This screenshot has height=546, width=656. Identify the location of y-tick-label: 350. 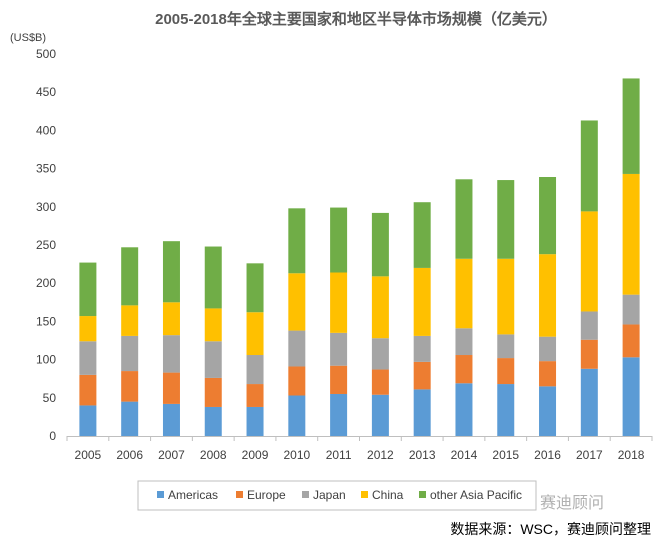
(46, 169).